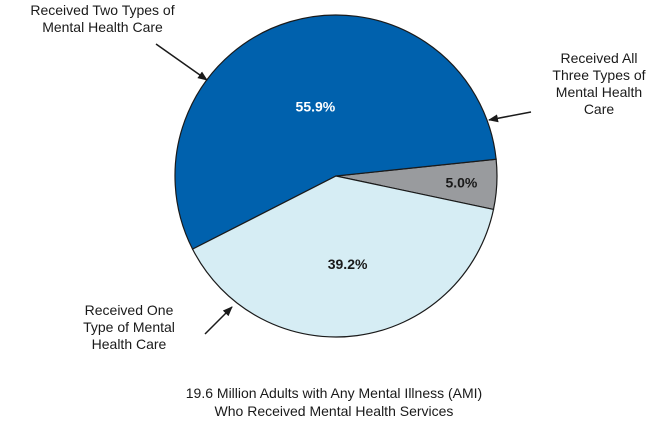 The height and width of the screenshot is (431, 668). I want to click on arrow-two-types, so click(181, 62).